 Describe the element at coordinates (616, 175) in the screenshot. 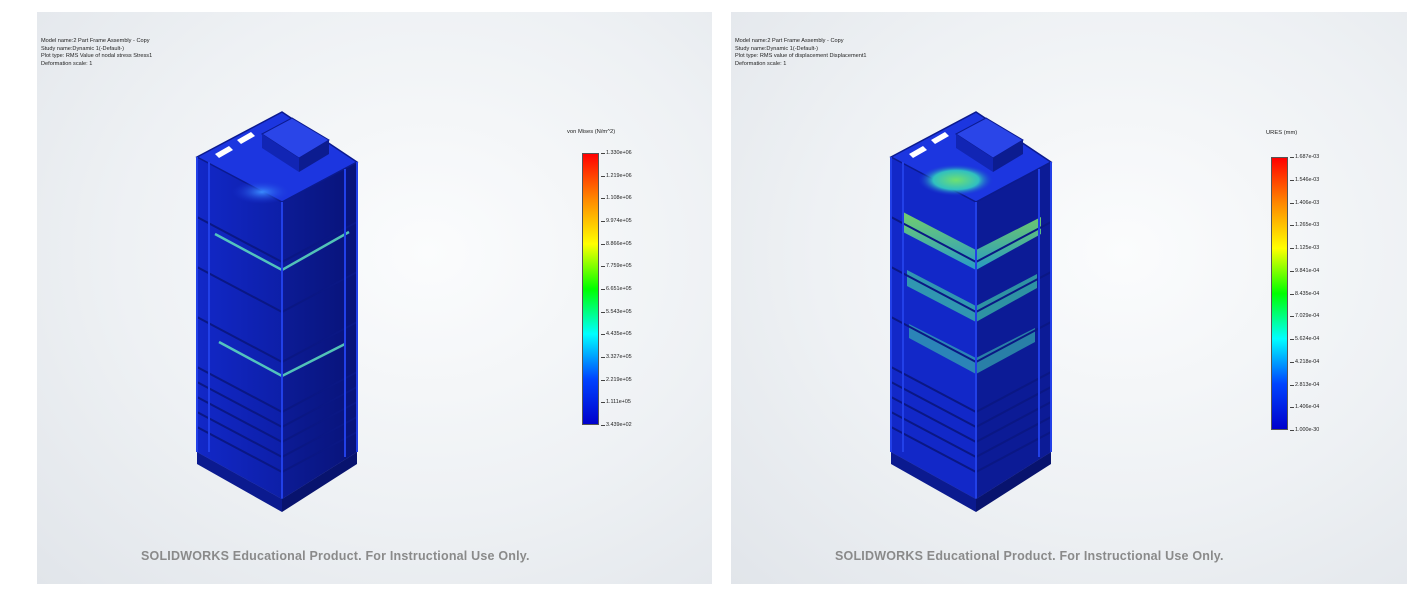

I see `legend-tick-label: 1.219e+06` at that location.